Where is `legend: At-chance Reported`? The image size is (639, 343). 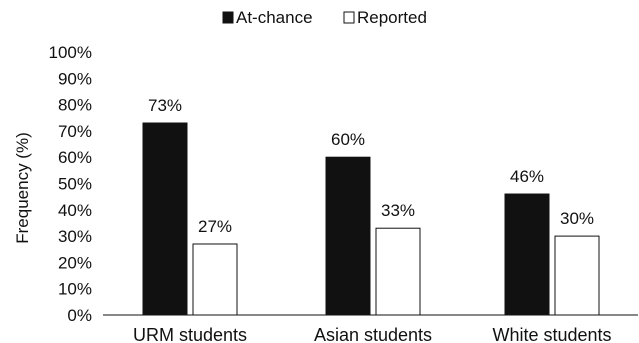
legend: At-chance Reported is located at coordinates (324, 17).